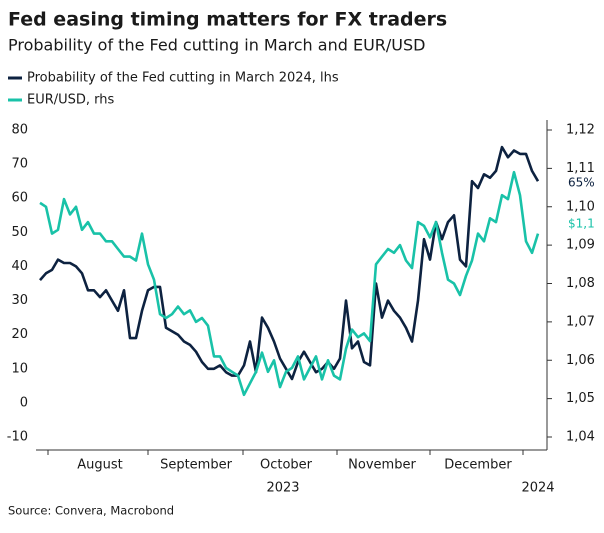 The height and width of the screenshot is (533, 604). I want to click on y-tick-label: 10, so click(19, 368).